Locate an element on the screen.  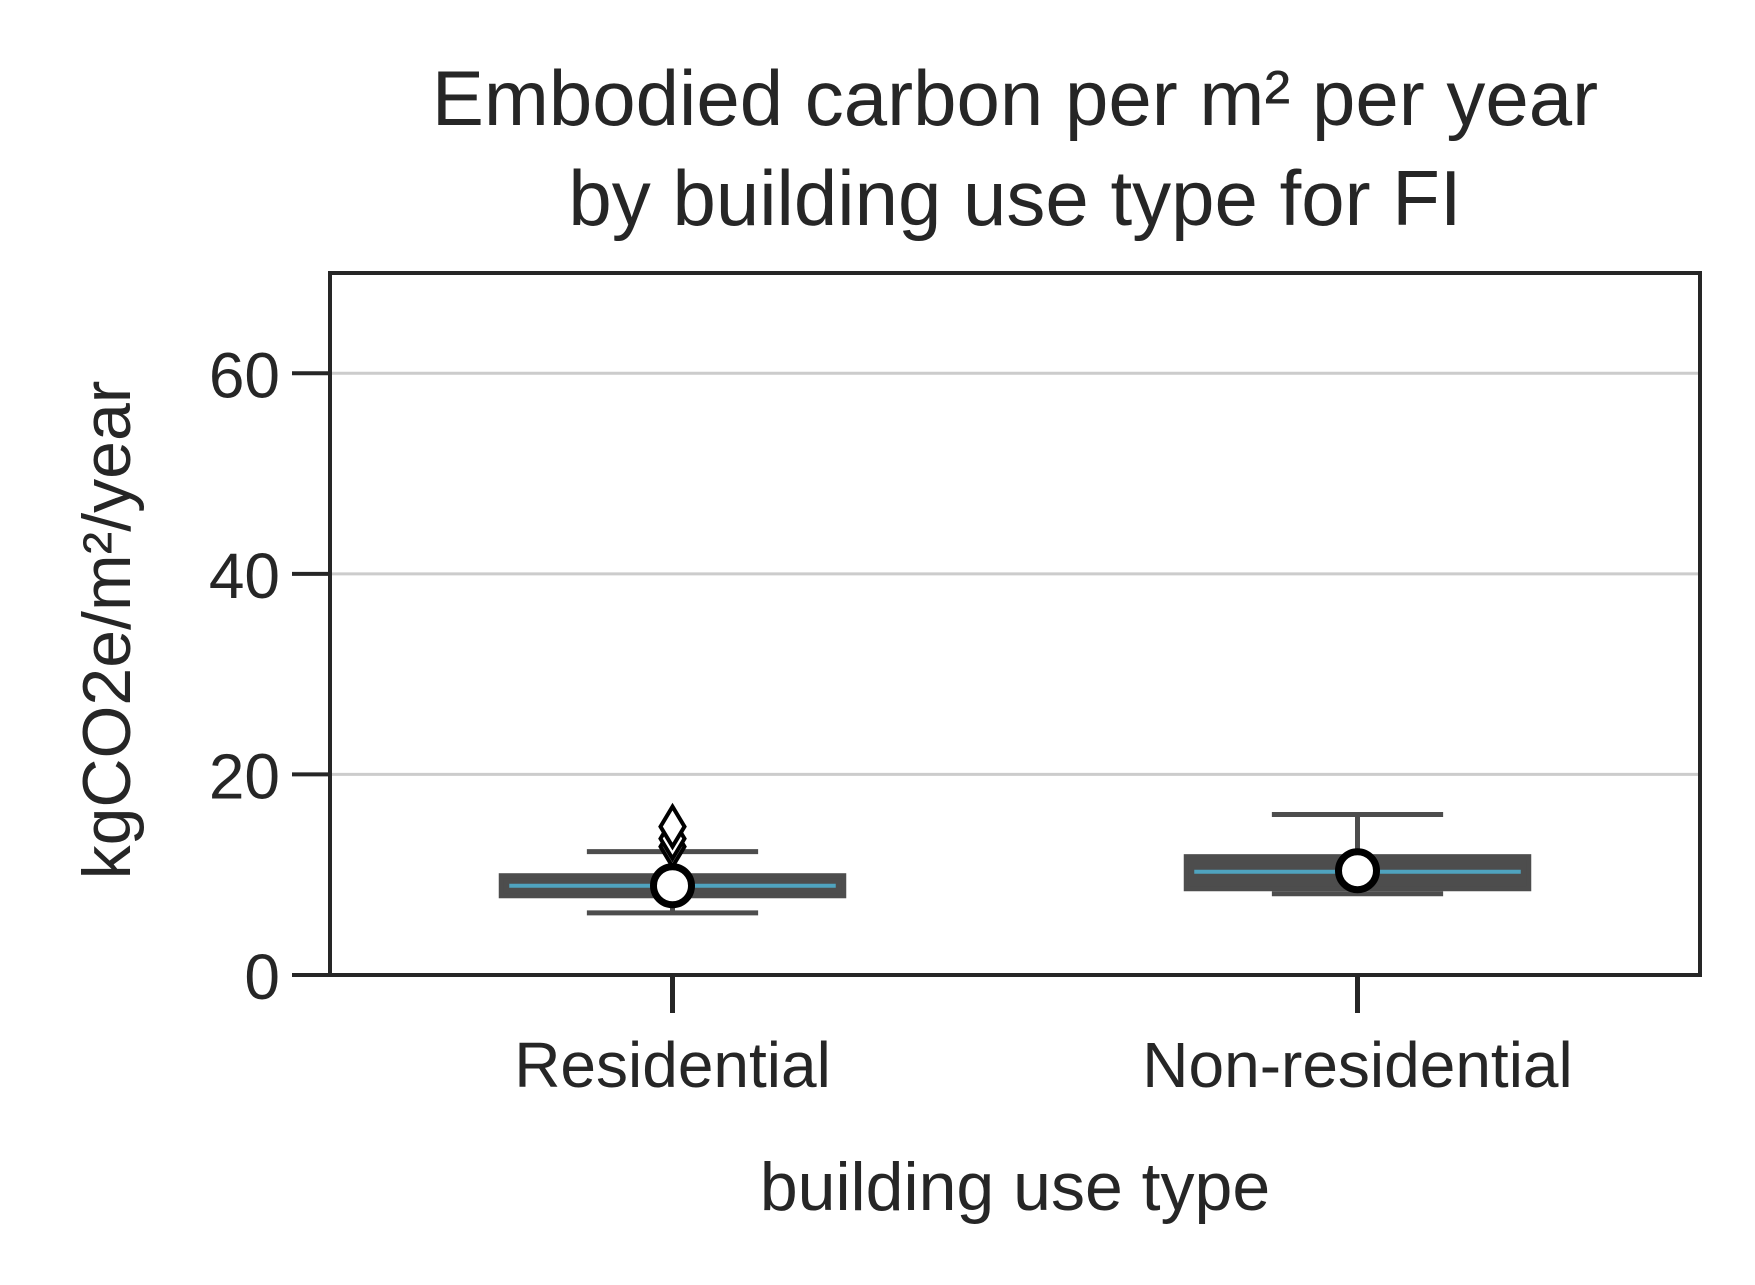
x-axis: Residential Non-residential is located at coordinates (1043, 1038).